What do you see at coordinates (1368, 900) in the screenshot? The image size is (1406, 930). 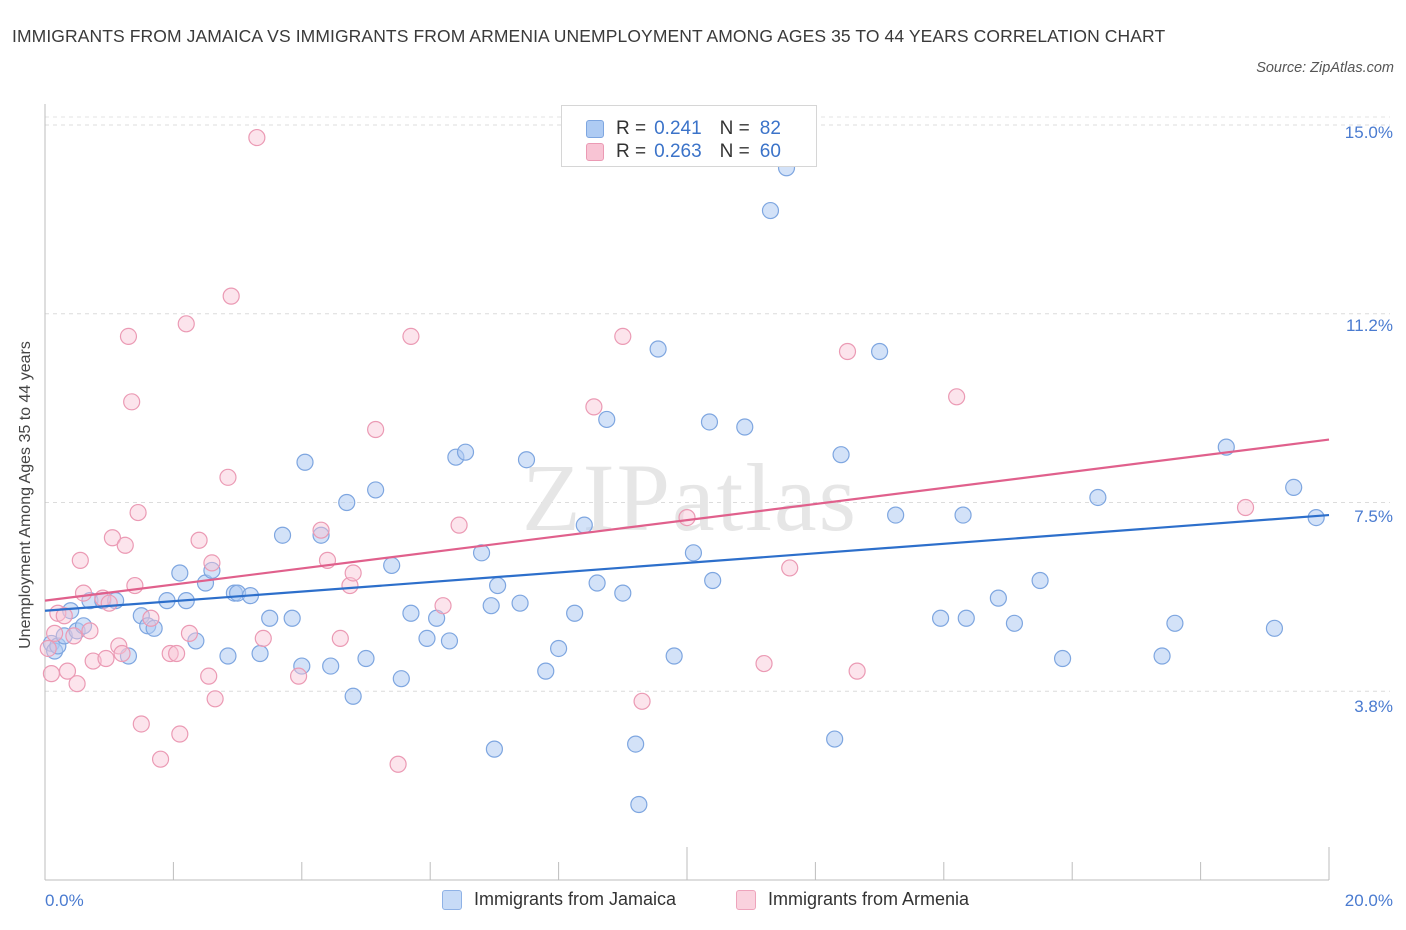 I see `x-tick-label-max: 20.0%` at bounding box center [1368, 900].